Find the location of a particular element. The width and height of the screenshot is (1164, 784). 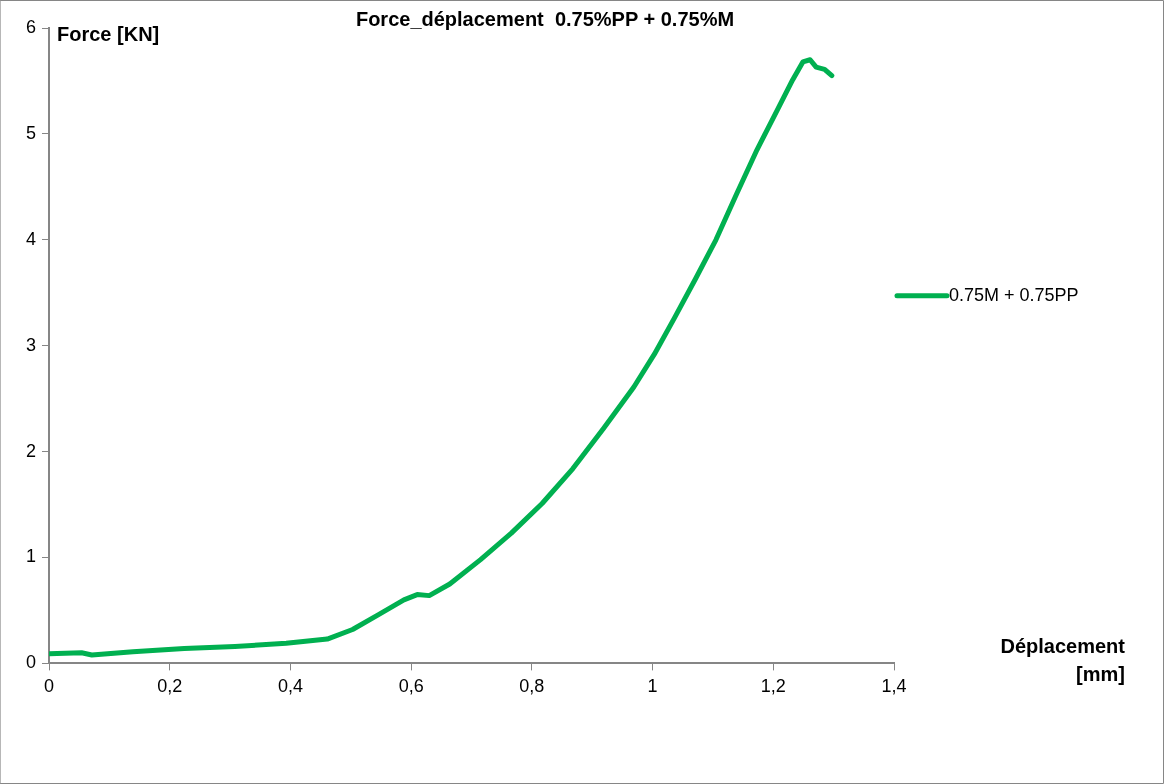

y-tick-label: 2 is located at coordinates (31, 450).